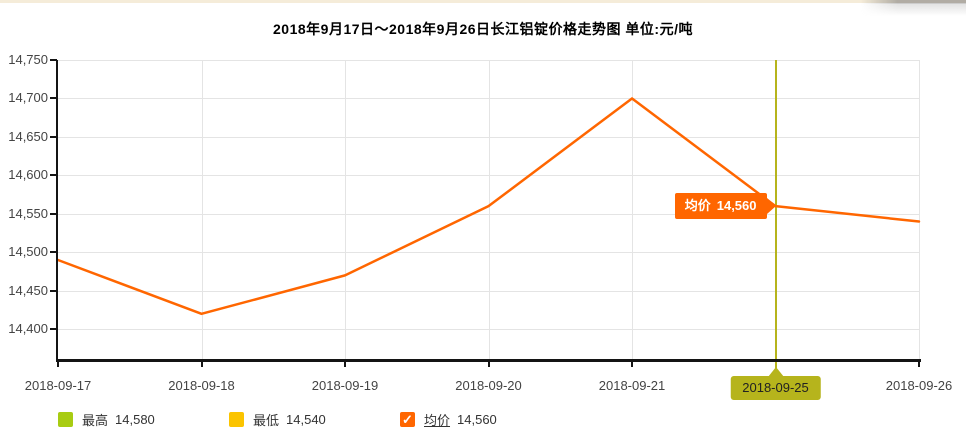 The height and width of the screenshot is (443, 966). What do you see at coordinates (266, 420) in the screenshot?
I see `legend-label-min: 最低` at bounding box center [266, 420].